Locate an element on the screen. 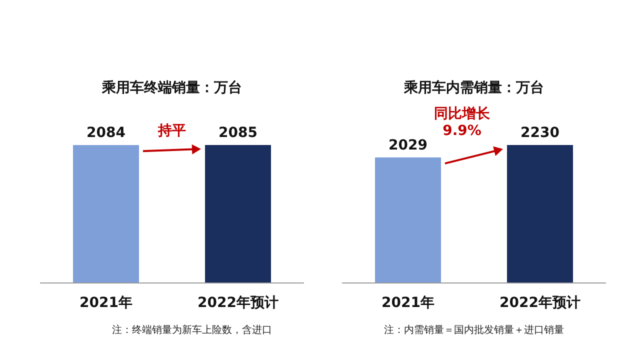 The image size is (620, 345). chart-title: 乘用车终端销量：万台 is located at coordinates (171, 87).